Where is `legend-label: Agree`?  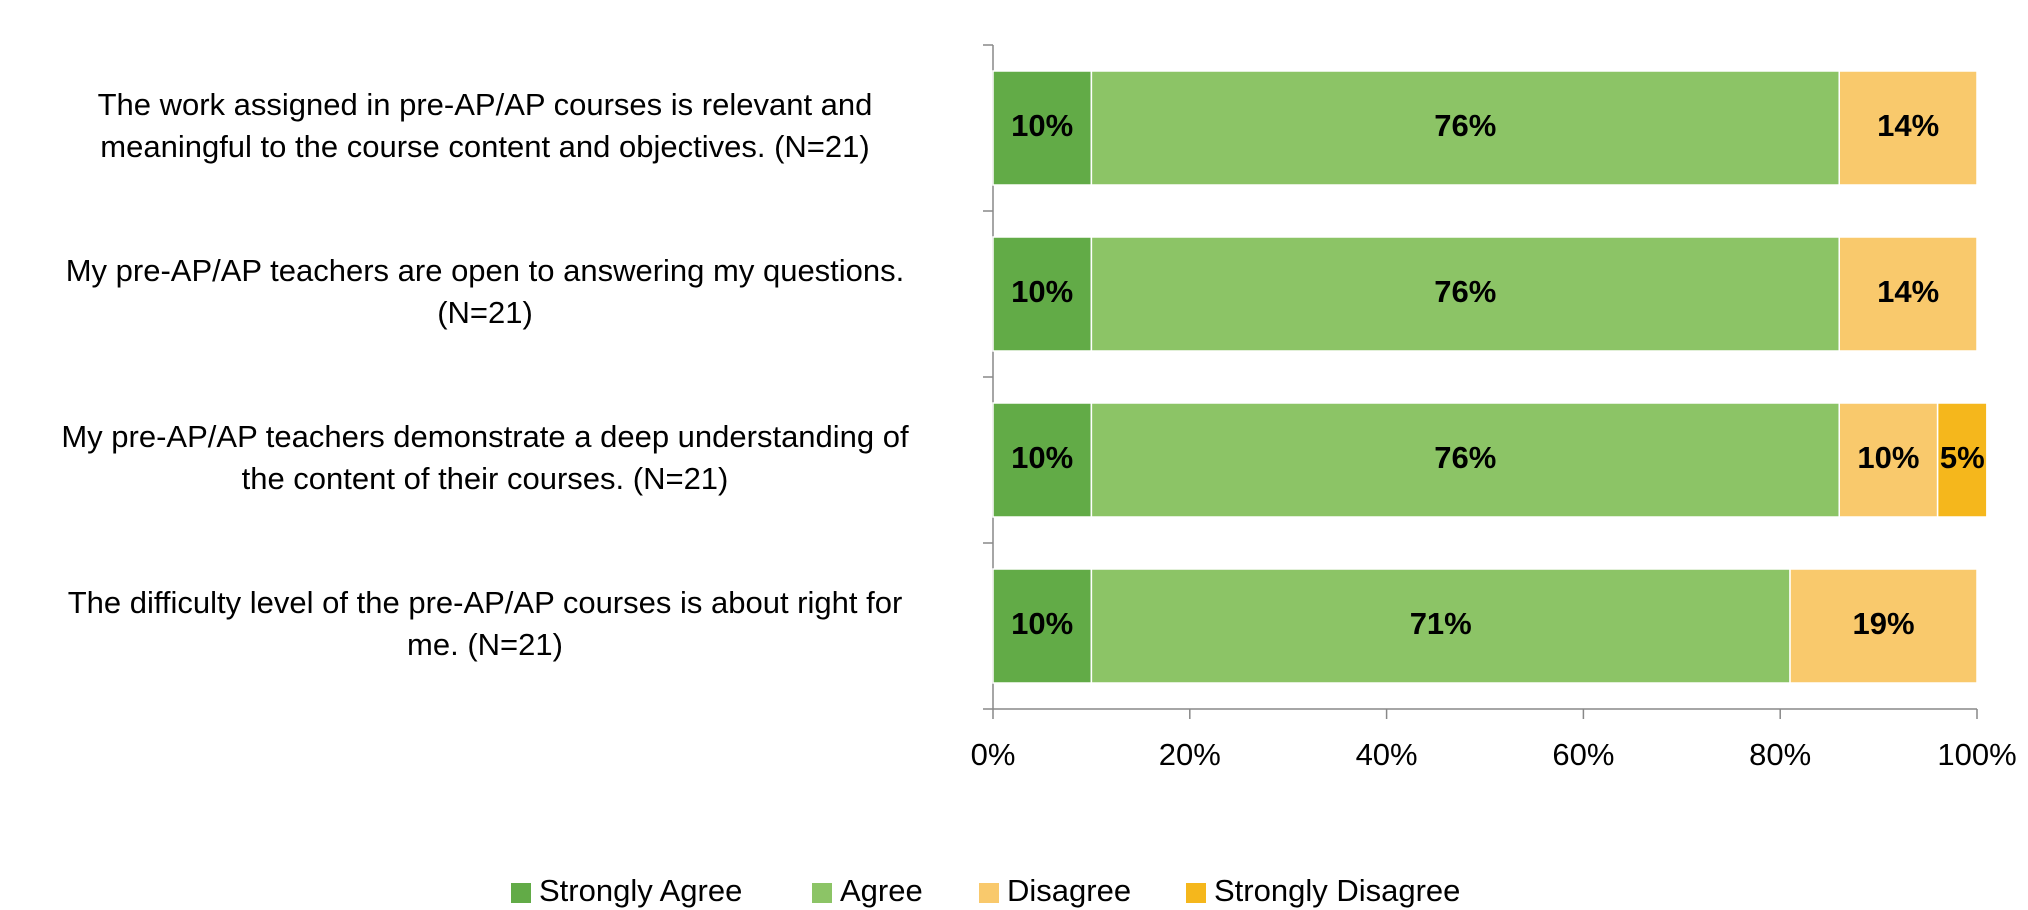
legend-label: Agree is located at coordinates (881, 890).